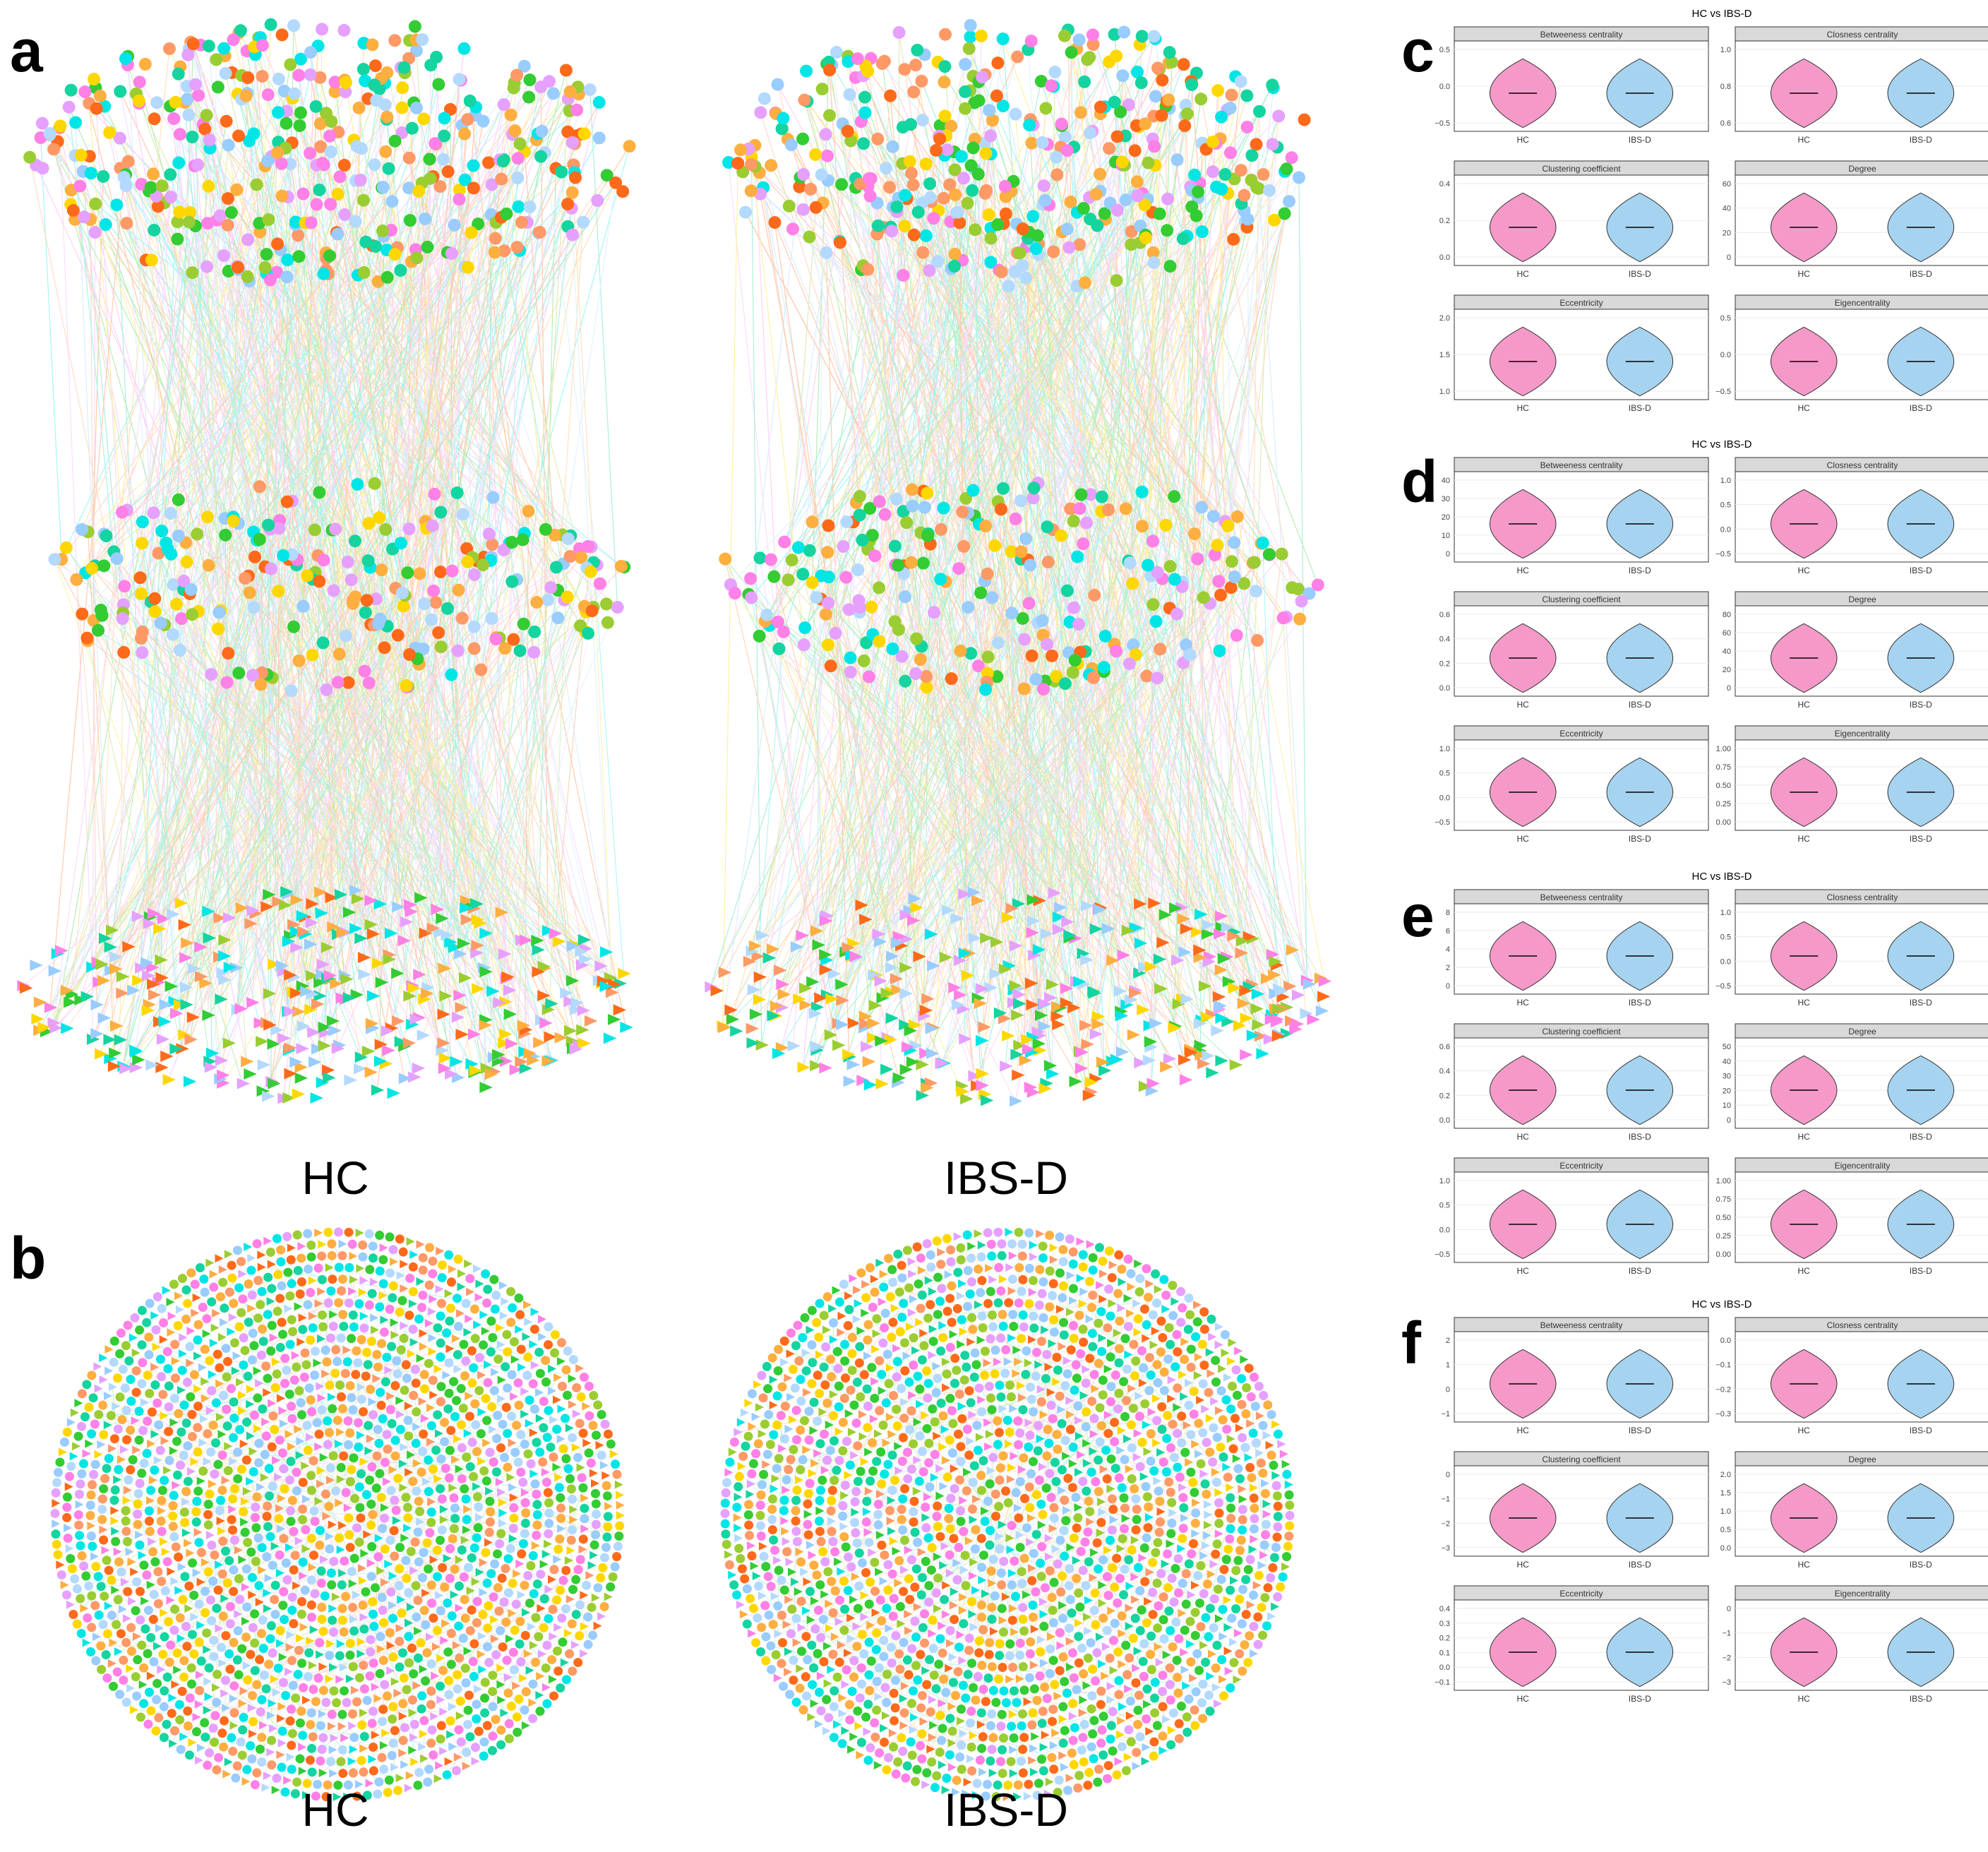  What do you see at coordinates (1723, 1254) in the screenshot?
I see `y-tick-label: 0.00` at bounding box center [1723, 1254].